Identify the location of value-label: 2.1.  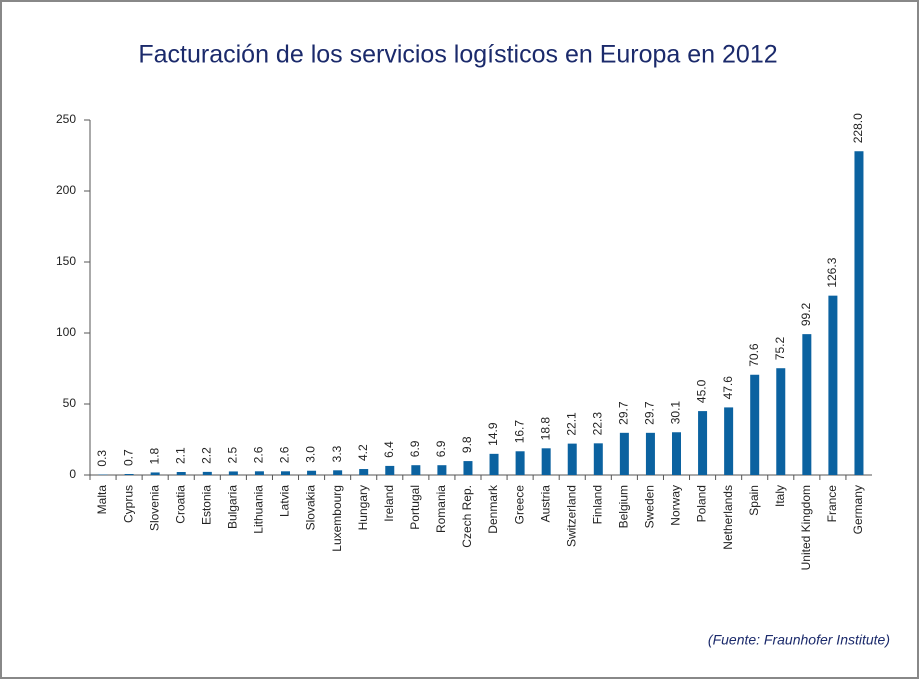
(180, 455).